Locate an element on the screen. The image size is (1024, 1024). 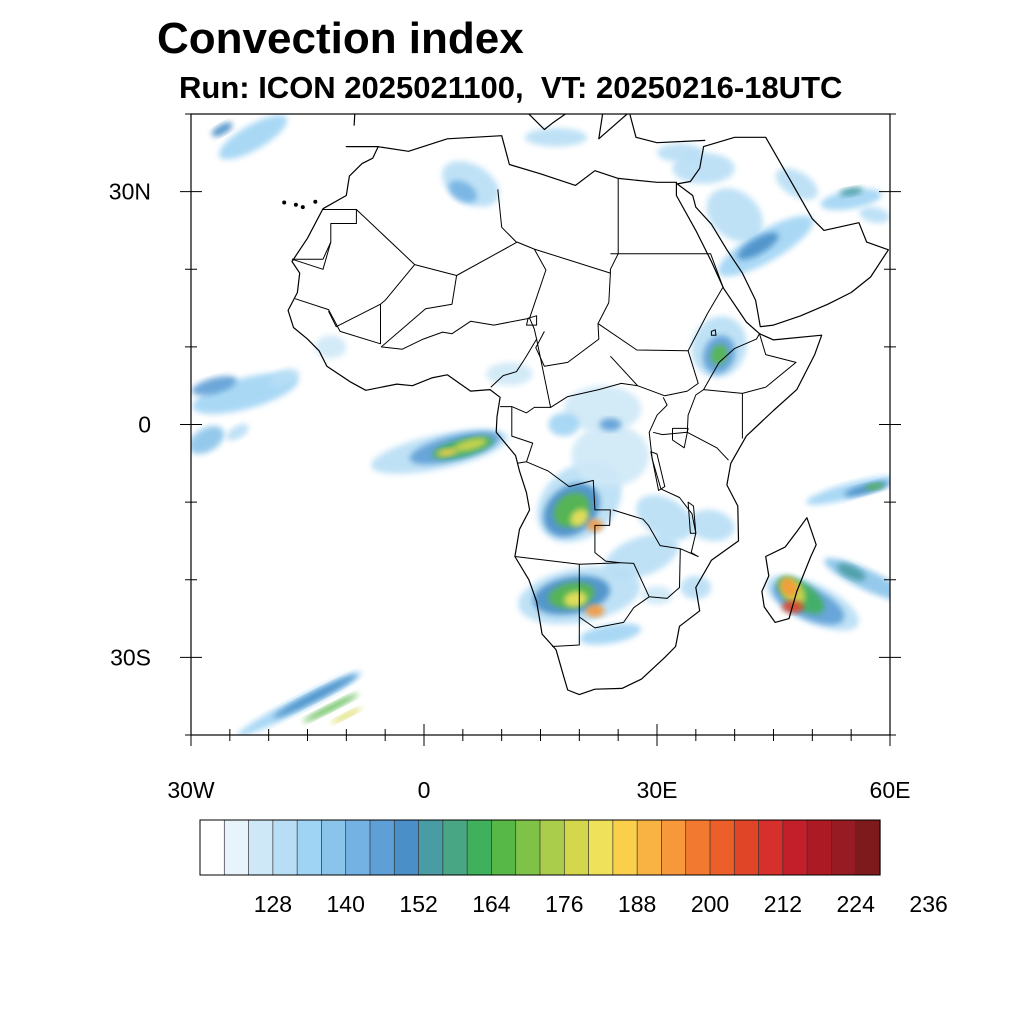
colorbar-label: 188 is located at coordinates (637, 904).